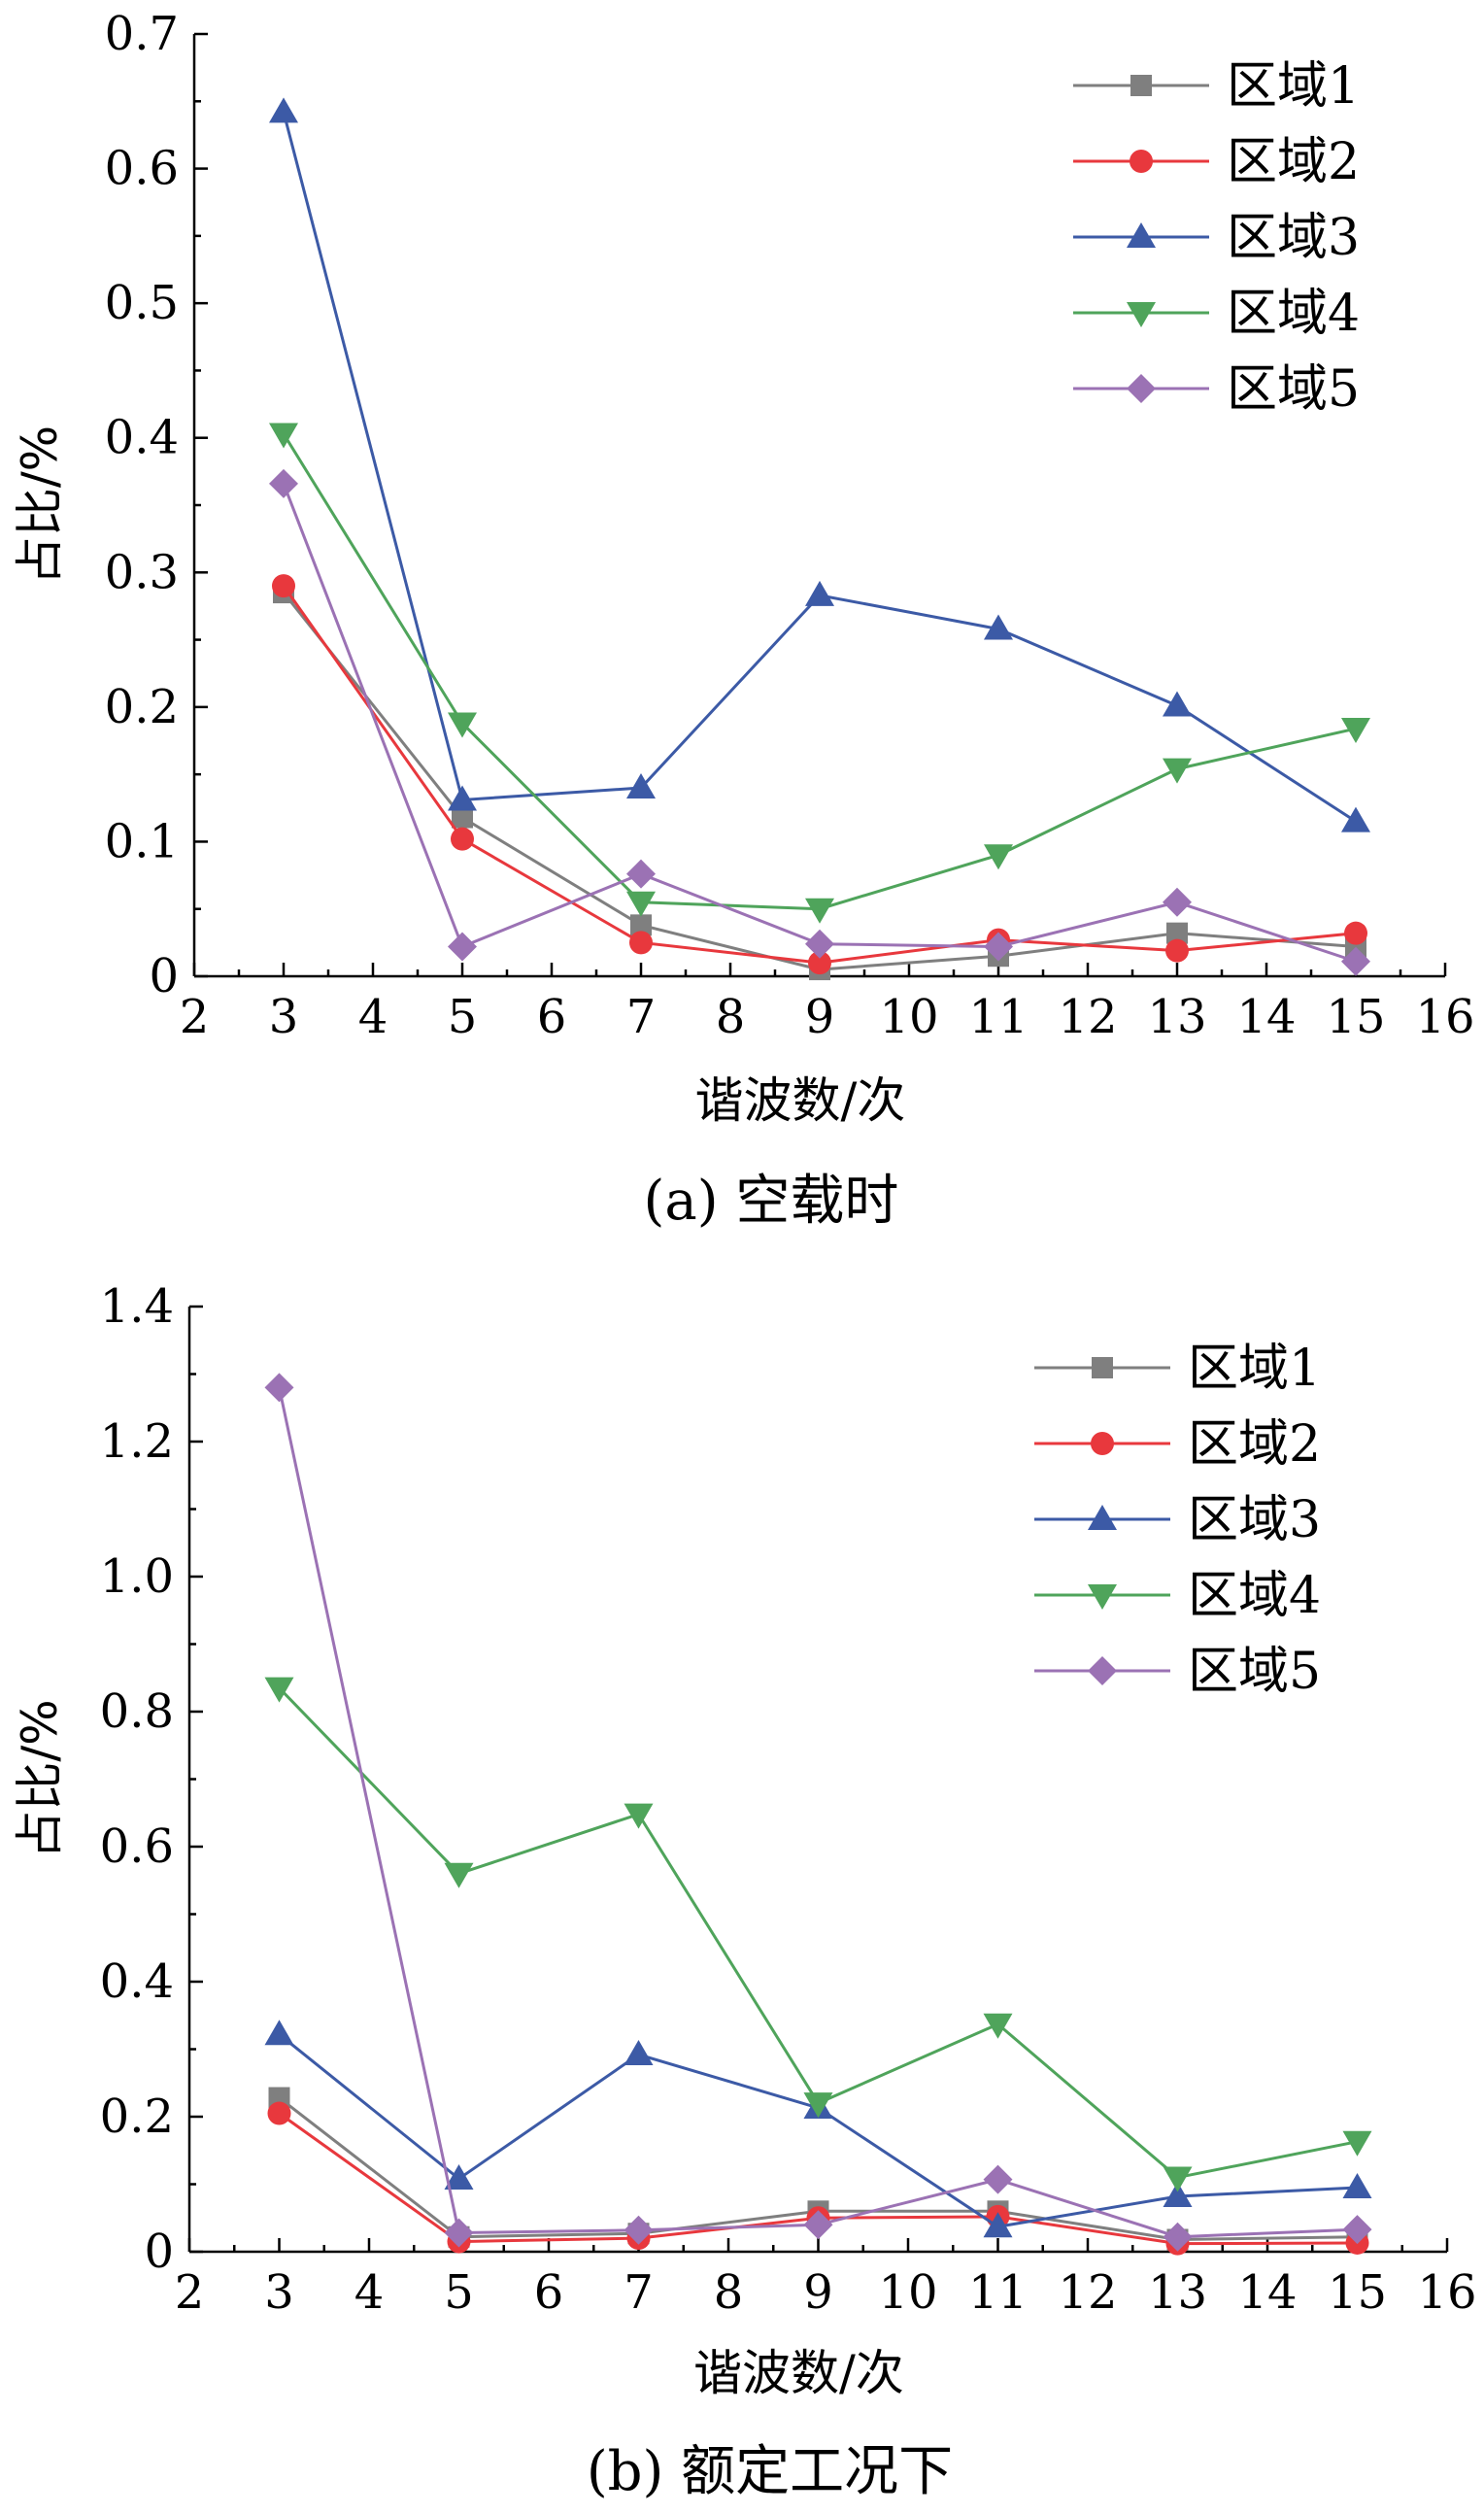 The height and width of the screenshot is (2514, 1484). I want to click on x-tick-label: 7, so click(641, 1017).